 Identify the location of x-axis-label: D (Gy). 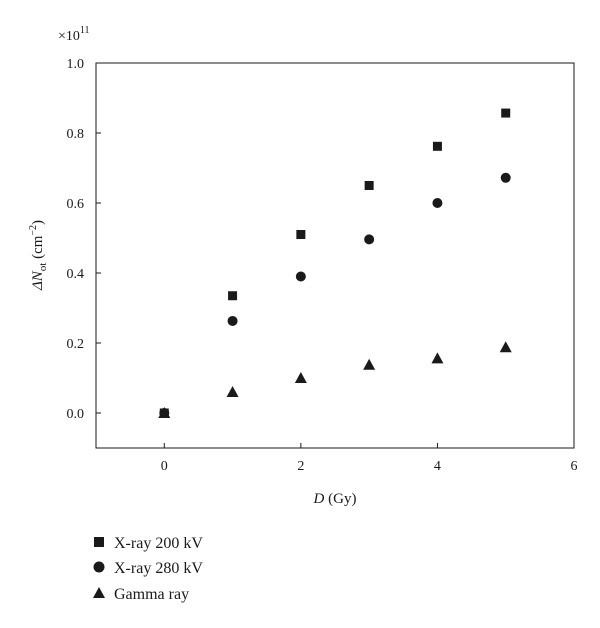
(335, 499).